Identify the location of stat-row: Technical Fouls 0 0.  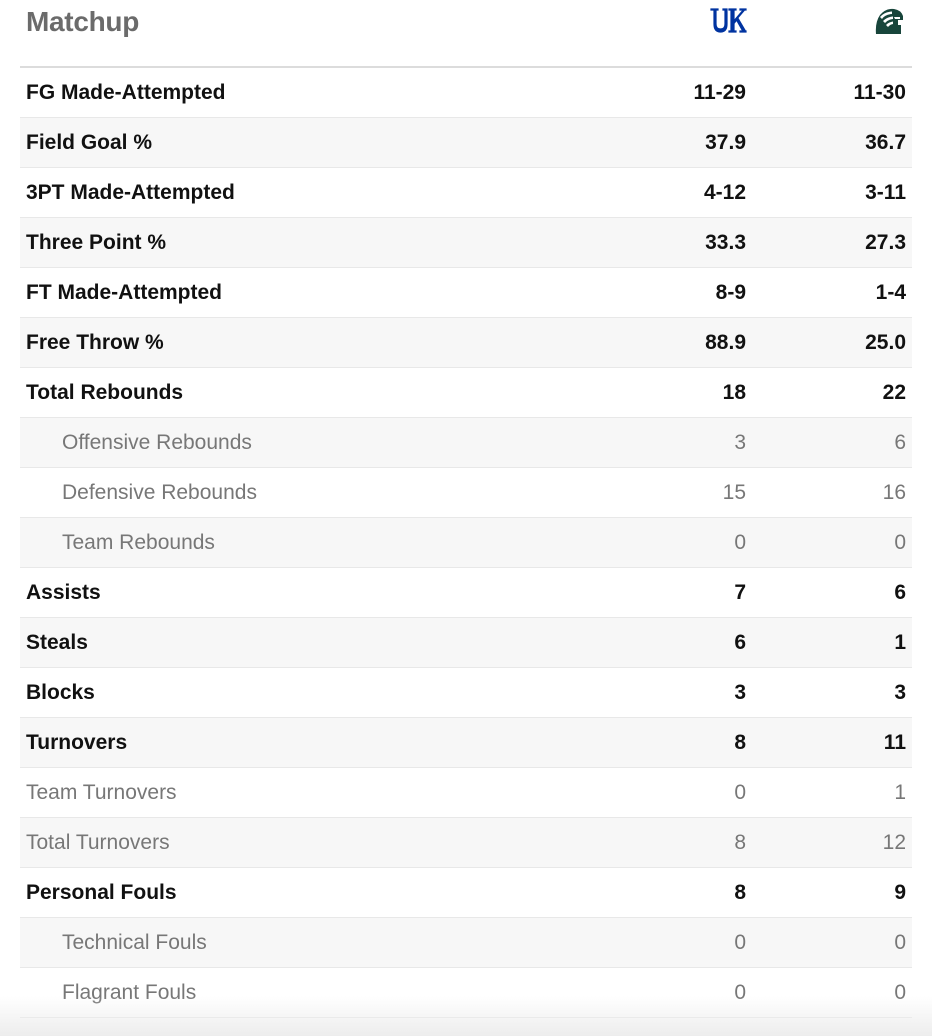
(466, 943).